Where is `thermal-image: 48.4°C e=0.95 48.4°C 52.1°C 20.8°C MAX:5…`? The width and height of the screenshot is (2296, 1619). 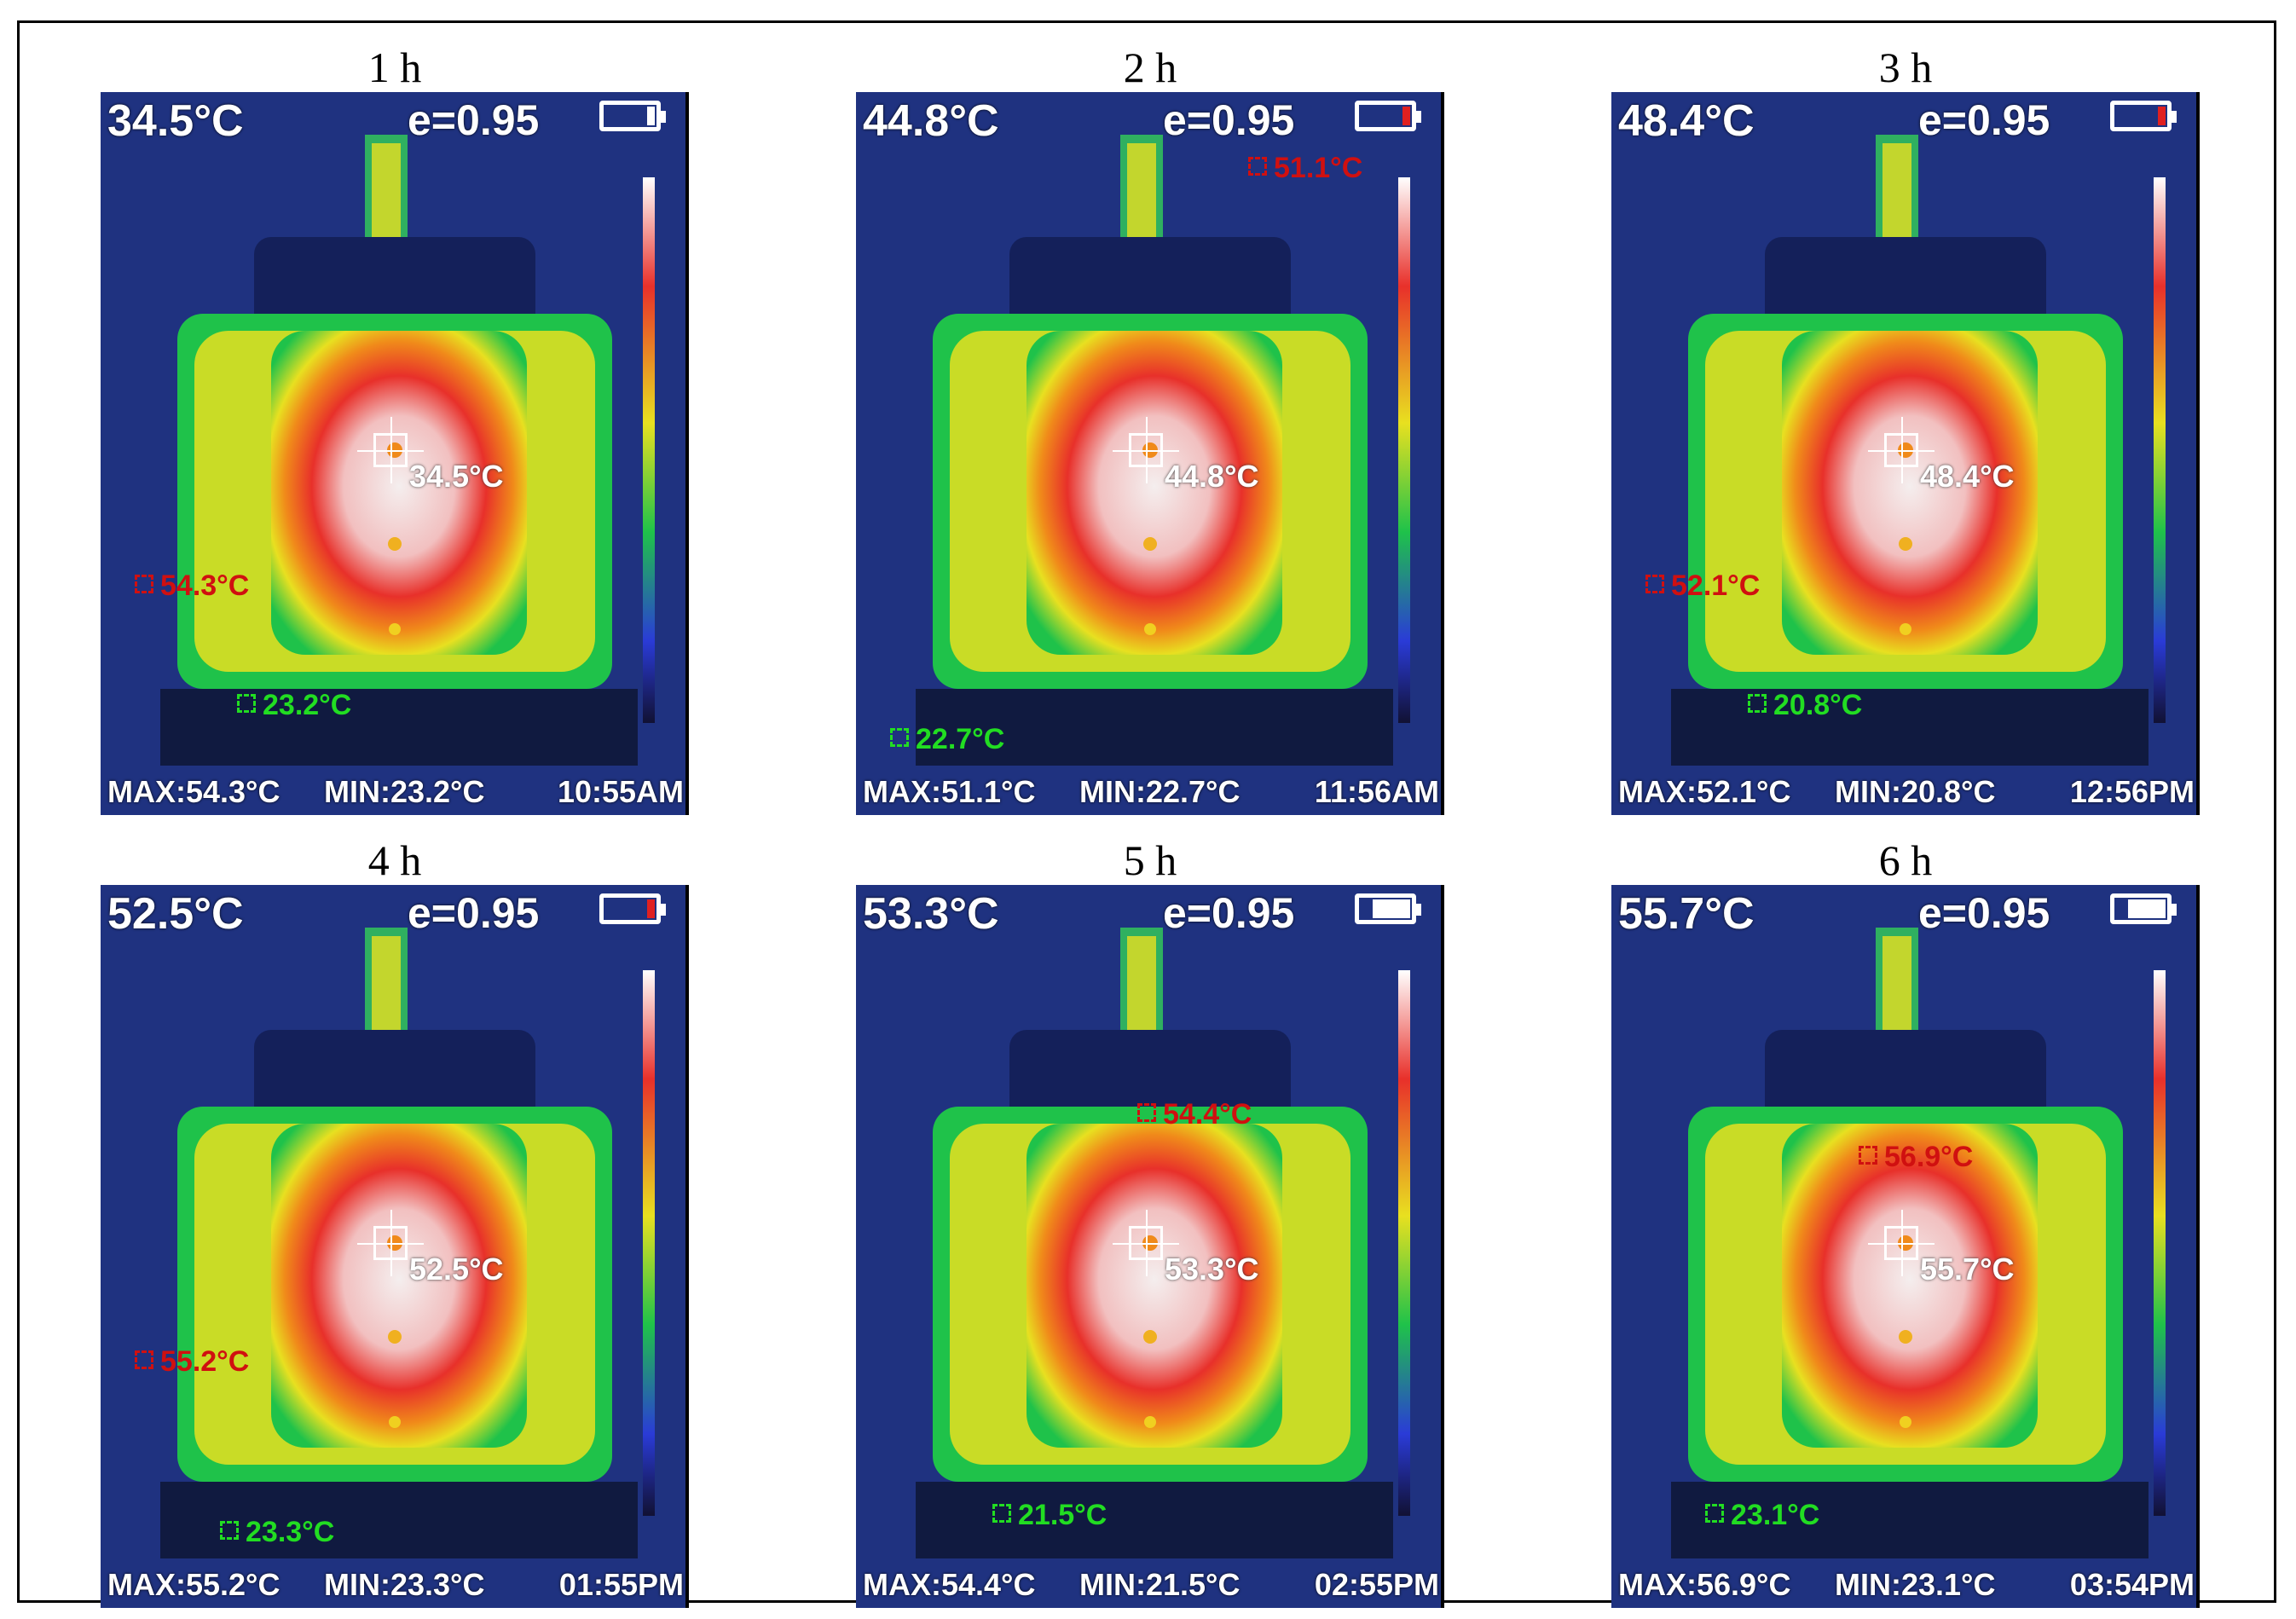 thermal-image: 48.4°C e=0.95 48.4°C 52.1°C 20.8°C MAX:5… is located at coordinates (1906, 453).